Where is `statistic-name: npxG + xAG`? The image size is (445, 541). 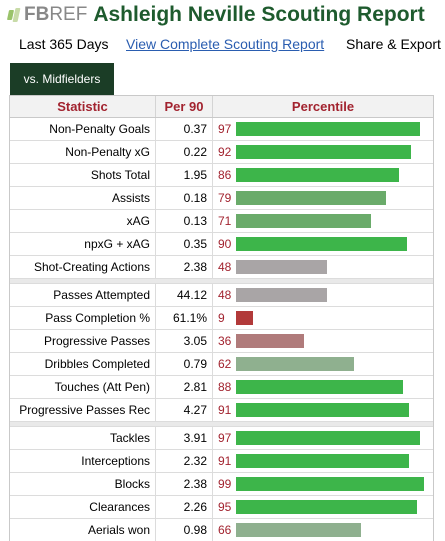
statistic-name: npxG + xAG is located at coordinates (83, 244).